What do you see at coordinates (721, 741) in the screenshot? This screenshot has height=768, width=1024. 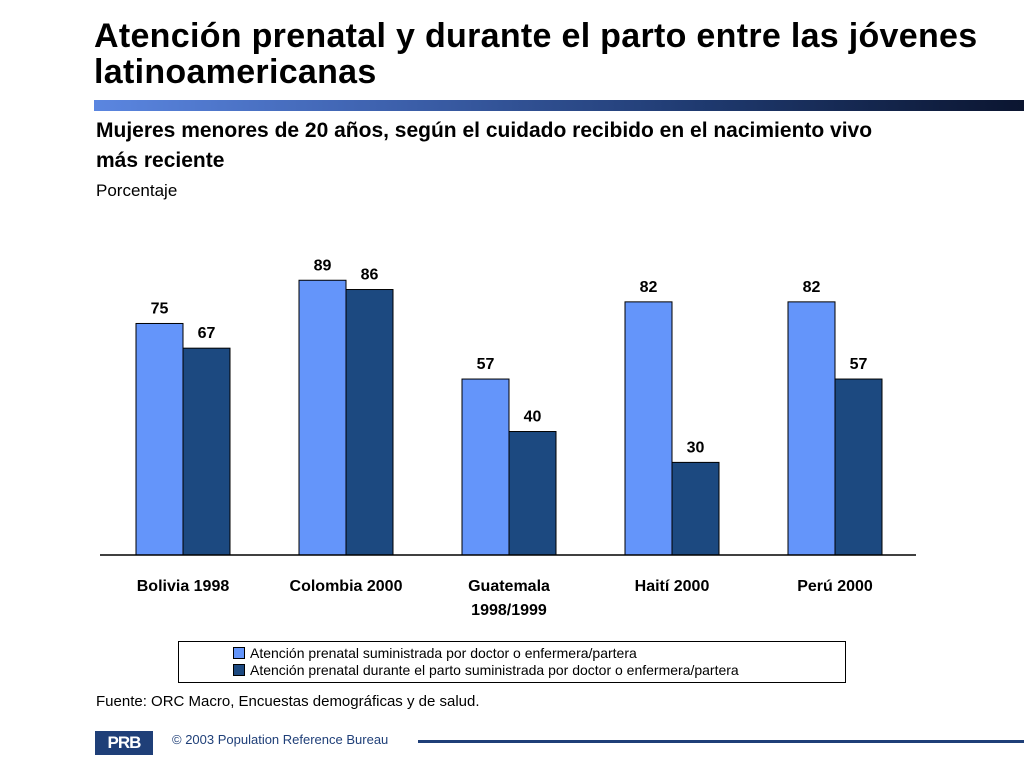 I see `footer-divider` at bounding box center [721, 741].